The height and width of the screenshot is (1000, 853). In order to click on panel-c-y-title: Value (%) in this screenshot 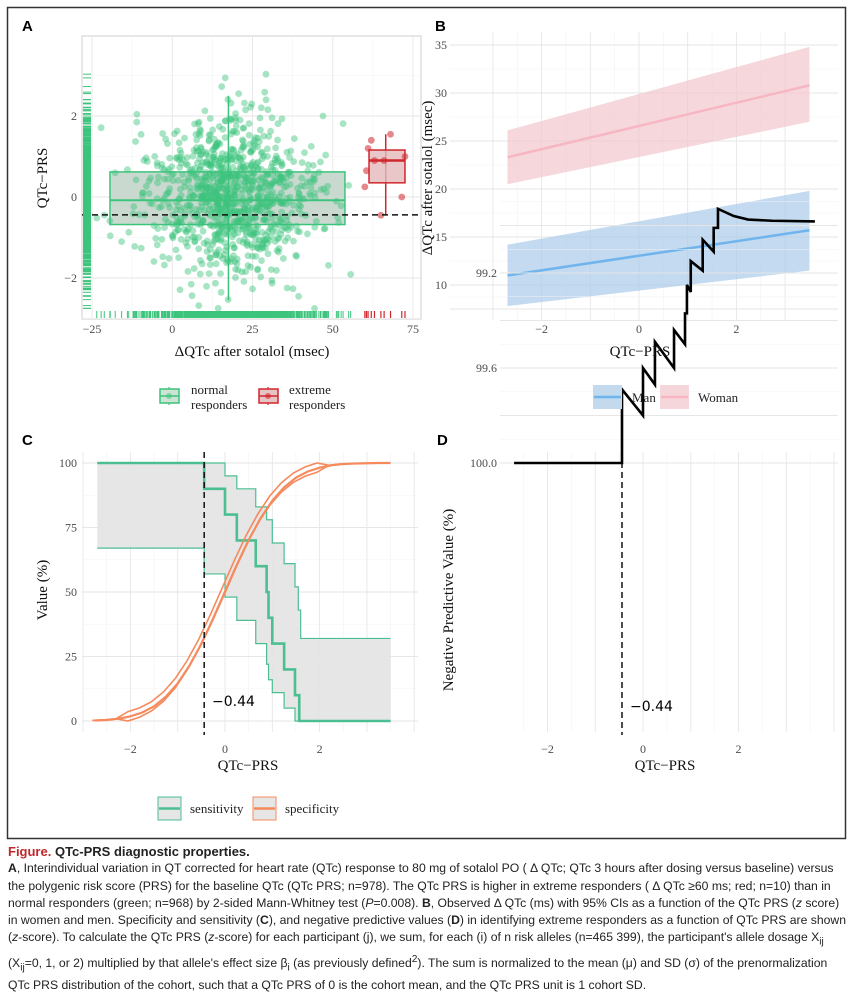, I will do `click(43, 590)`.